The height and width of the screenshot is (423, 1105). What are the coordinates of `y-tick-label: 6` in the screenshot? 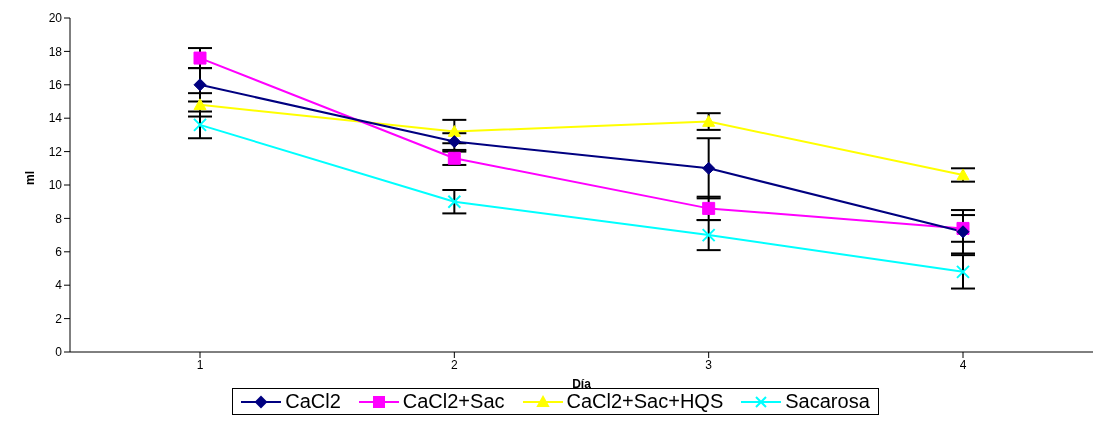 It's located at (59, 252).